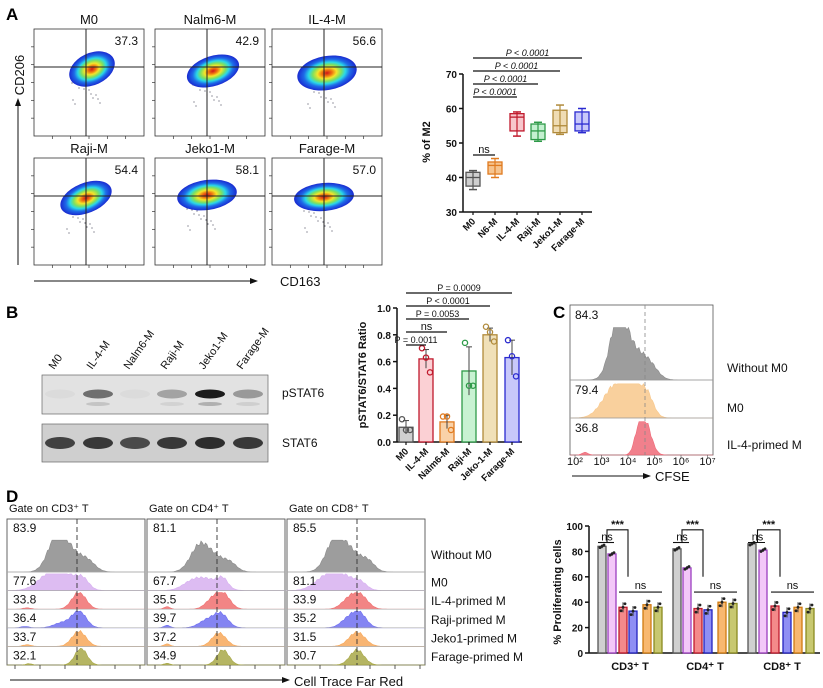 Image resolution: width=823 pixels, height=688 pixels. I want to click on y-tick-label: 0.6, so click(384, 363).